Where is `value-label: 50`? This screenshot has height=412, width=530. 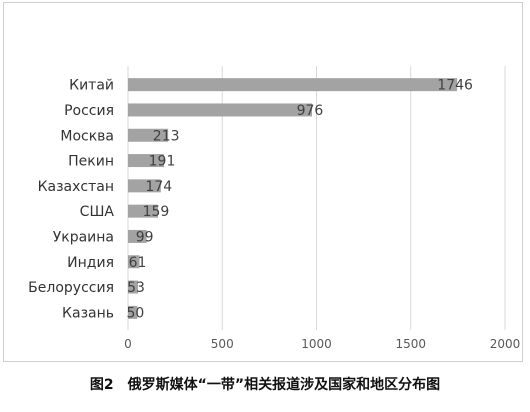 value-label: 50 is located at coordinates (136, 313).